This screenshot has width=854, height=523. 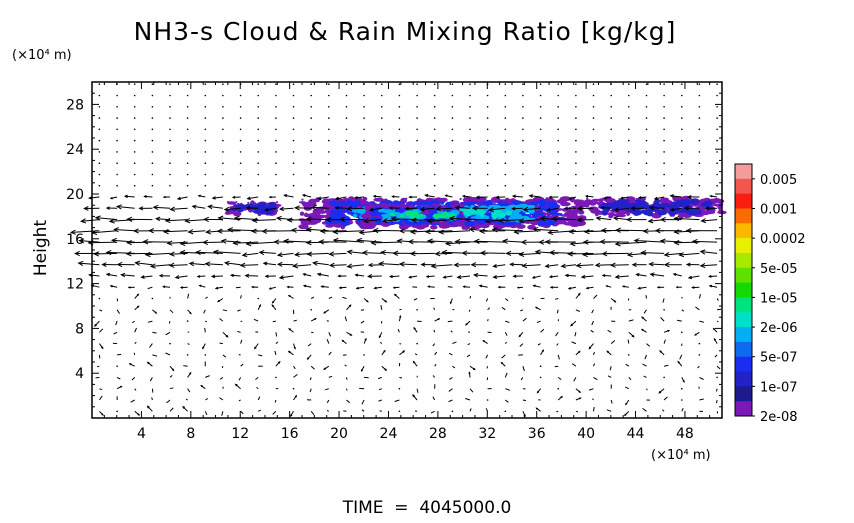 I want to click on x-tick-label: 8, so click(x=190, y=434).